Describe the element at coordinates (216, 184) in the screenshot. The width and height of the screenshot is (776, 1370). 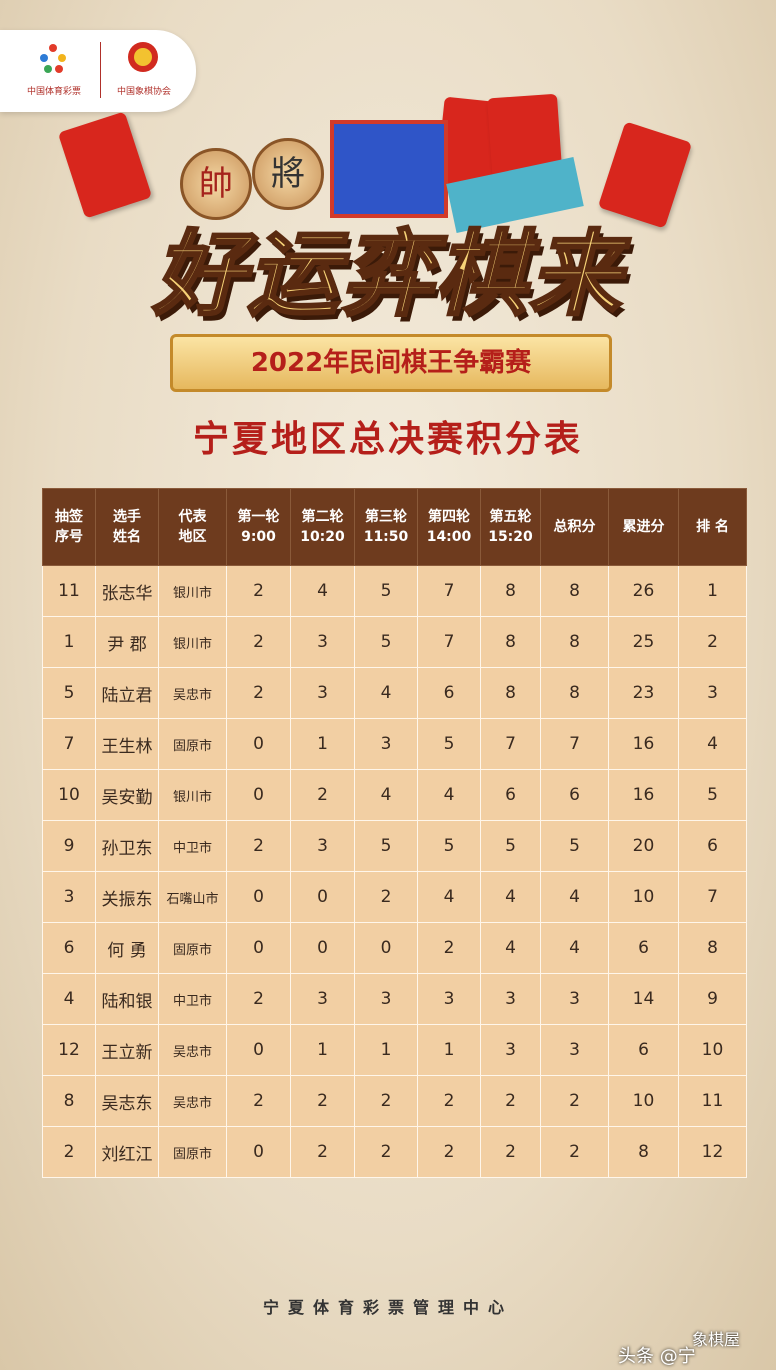
I see `chess-piece: 帥` at that location.